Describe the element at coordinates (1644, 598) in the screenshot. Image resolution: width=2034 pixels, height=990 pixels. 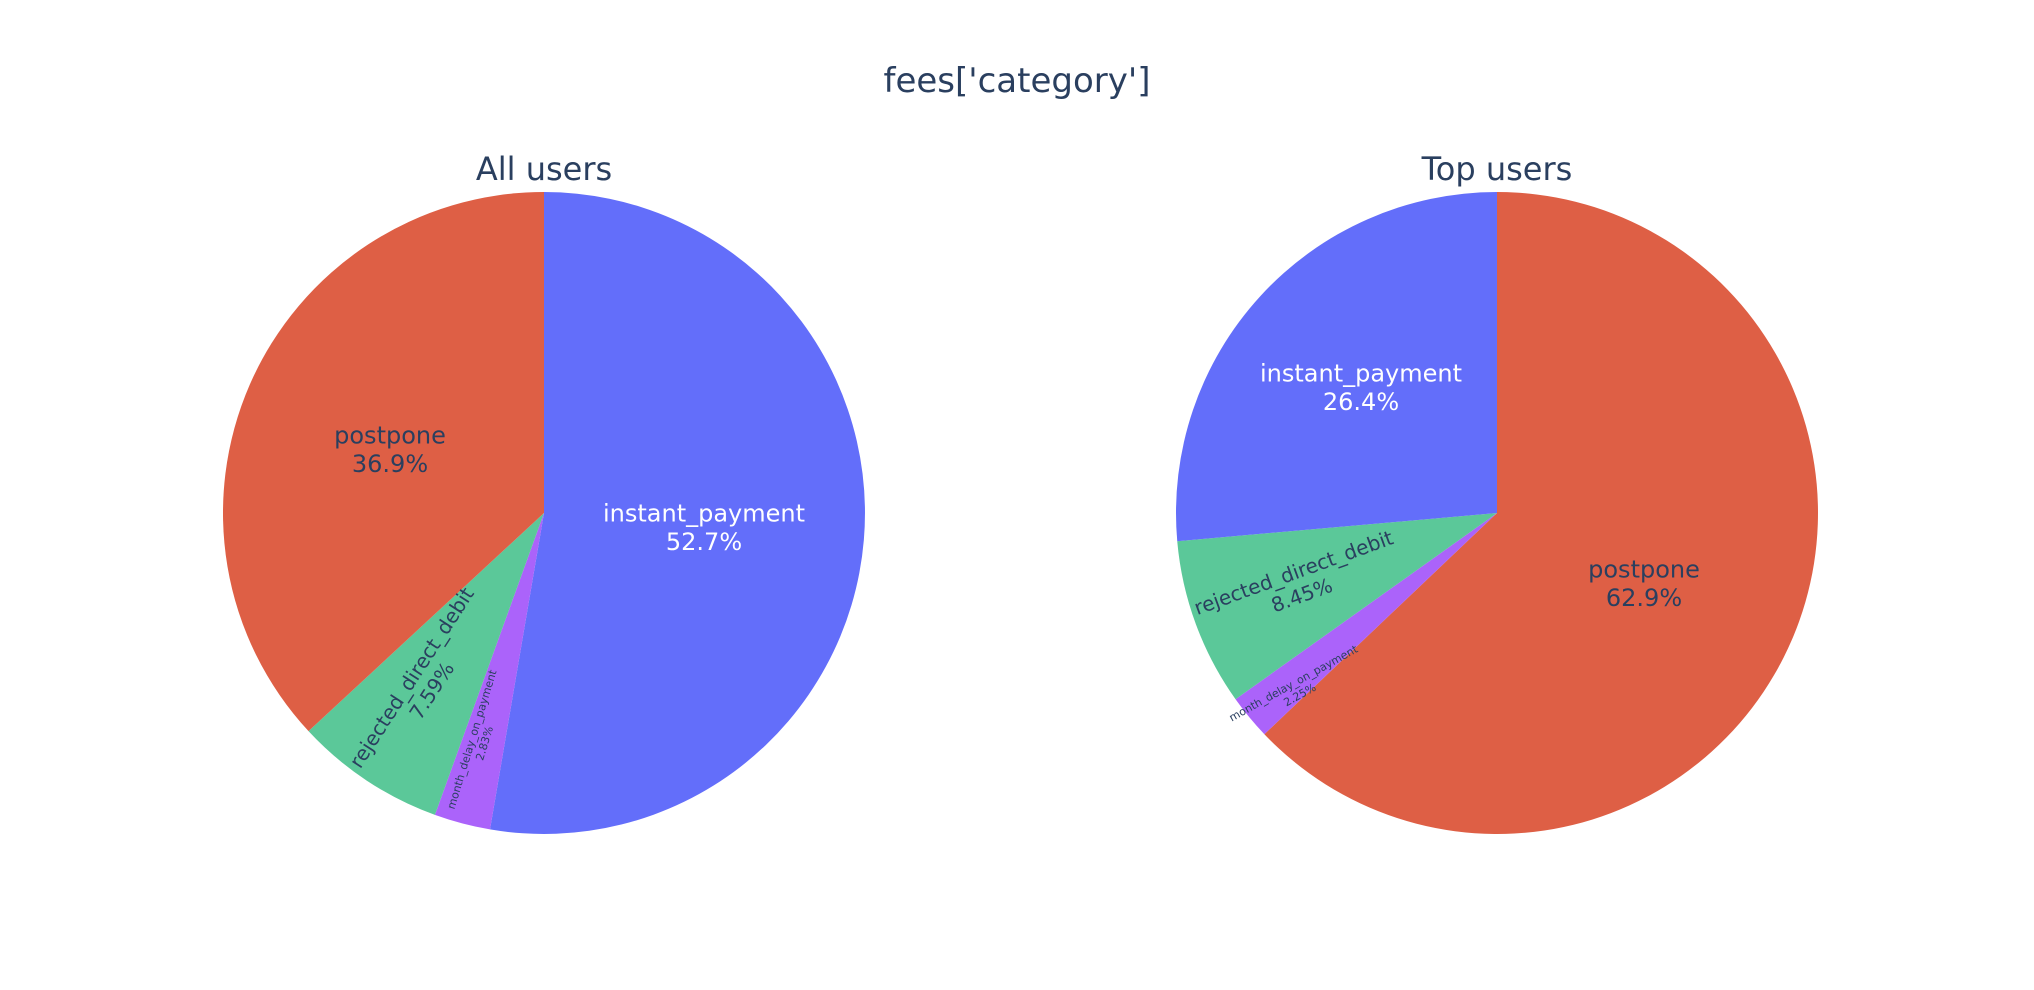
I see `slice-label-percent: 62.9%` at that location.